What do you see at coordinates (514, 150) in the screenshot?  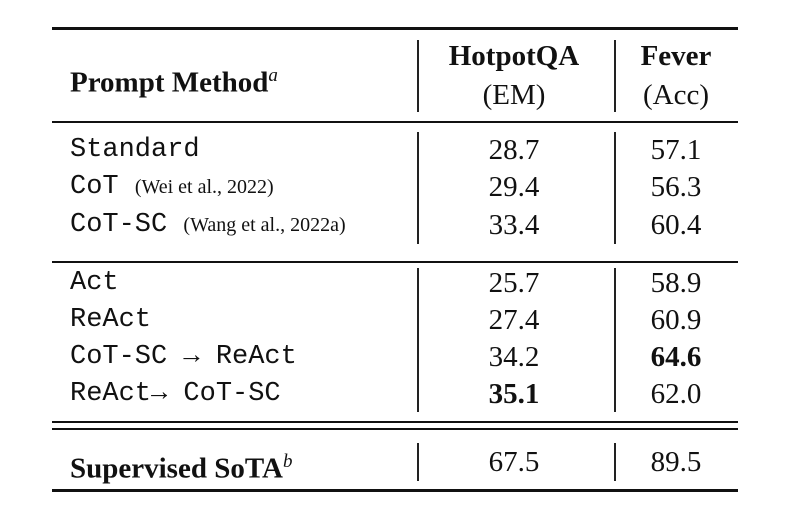 I see `score: 28.7` at bounding box center [514, 150].